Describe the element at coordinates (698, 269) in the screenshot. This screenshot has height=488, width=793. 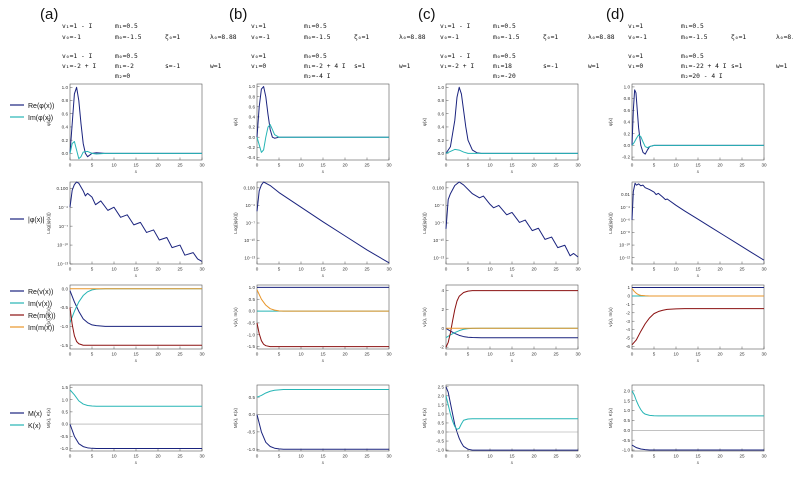
I see `panel-d2-x-tick-label: 15` at that location.